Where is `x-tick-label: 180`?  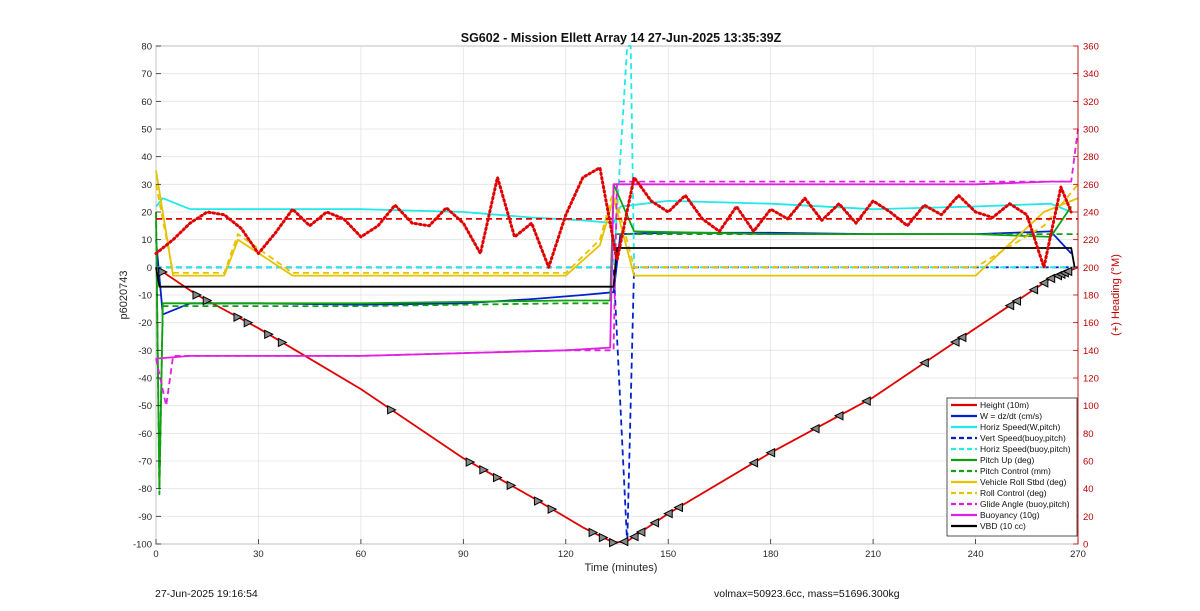 x-tick-label: 180 is located at coordinates (771, 554).